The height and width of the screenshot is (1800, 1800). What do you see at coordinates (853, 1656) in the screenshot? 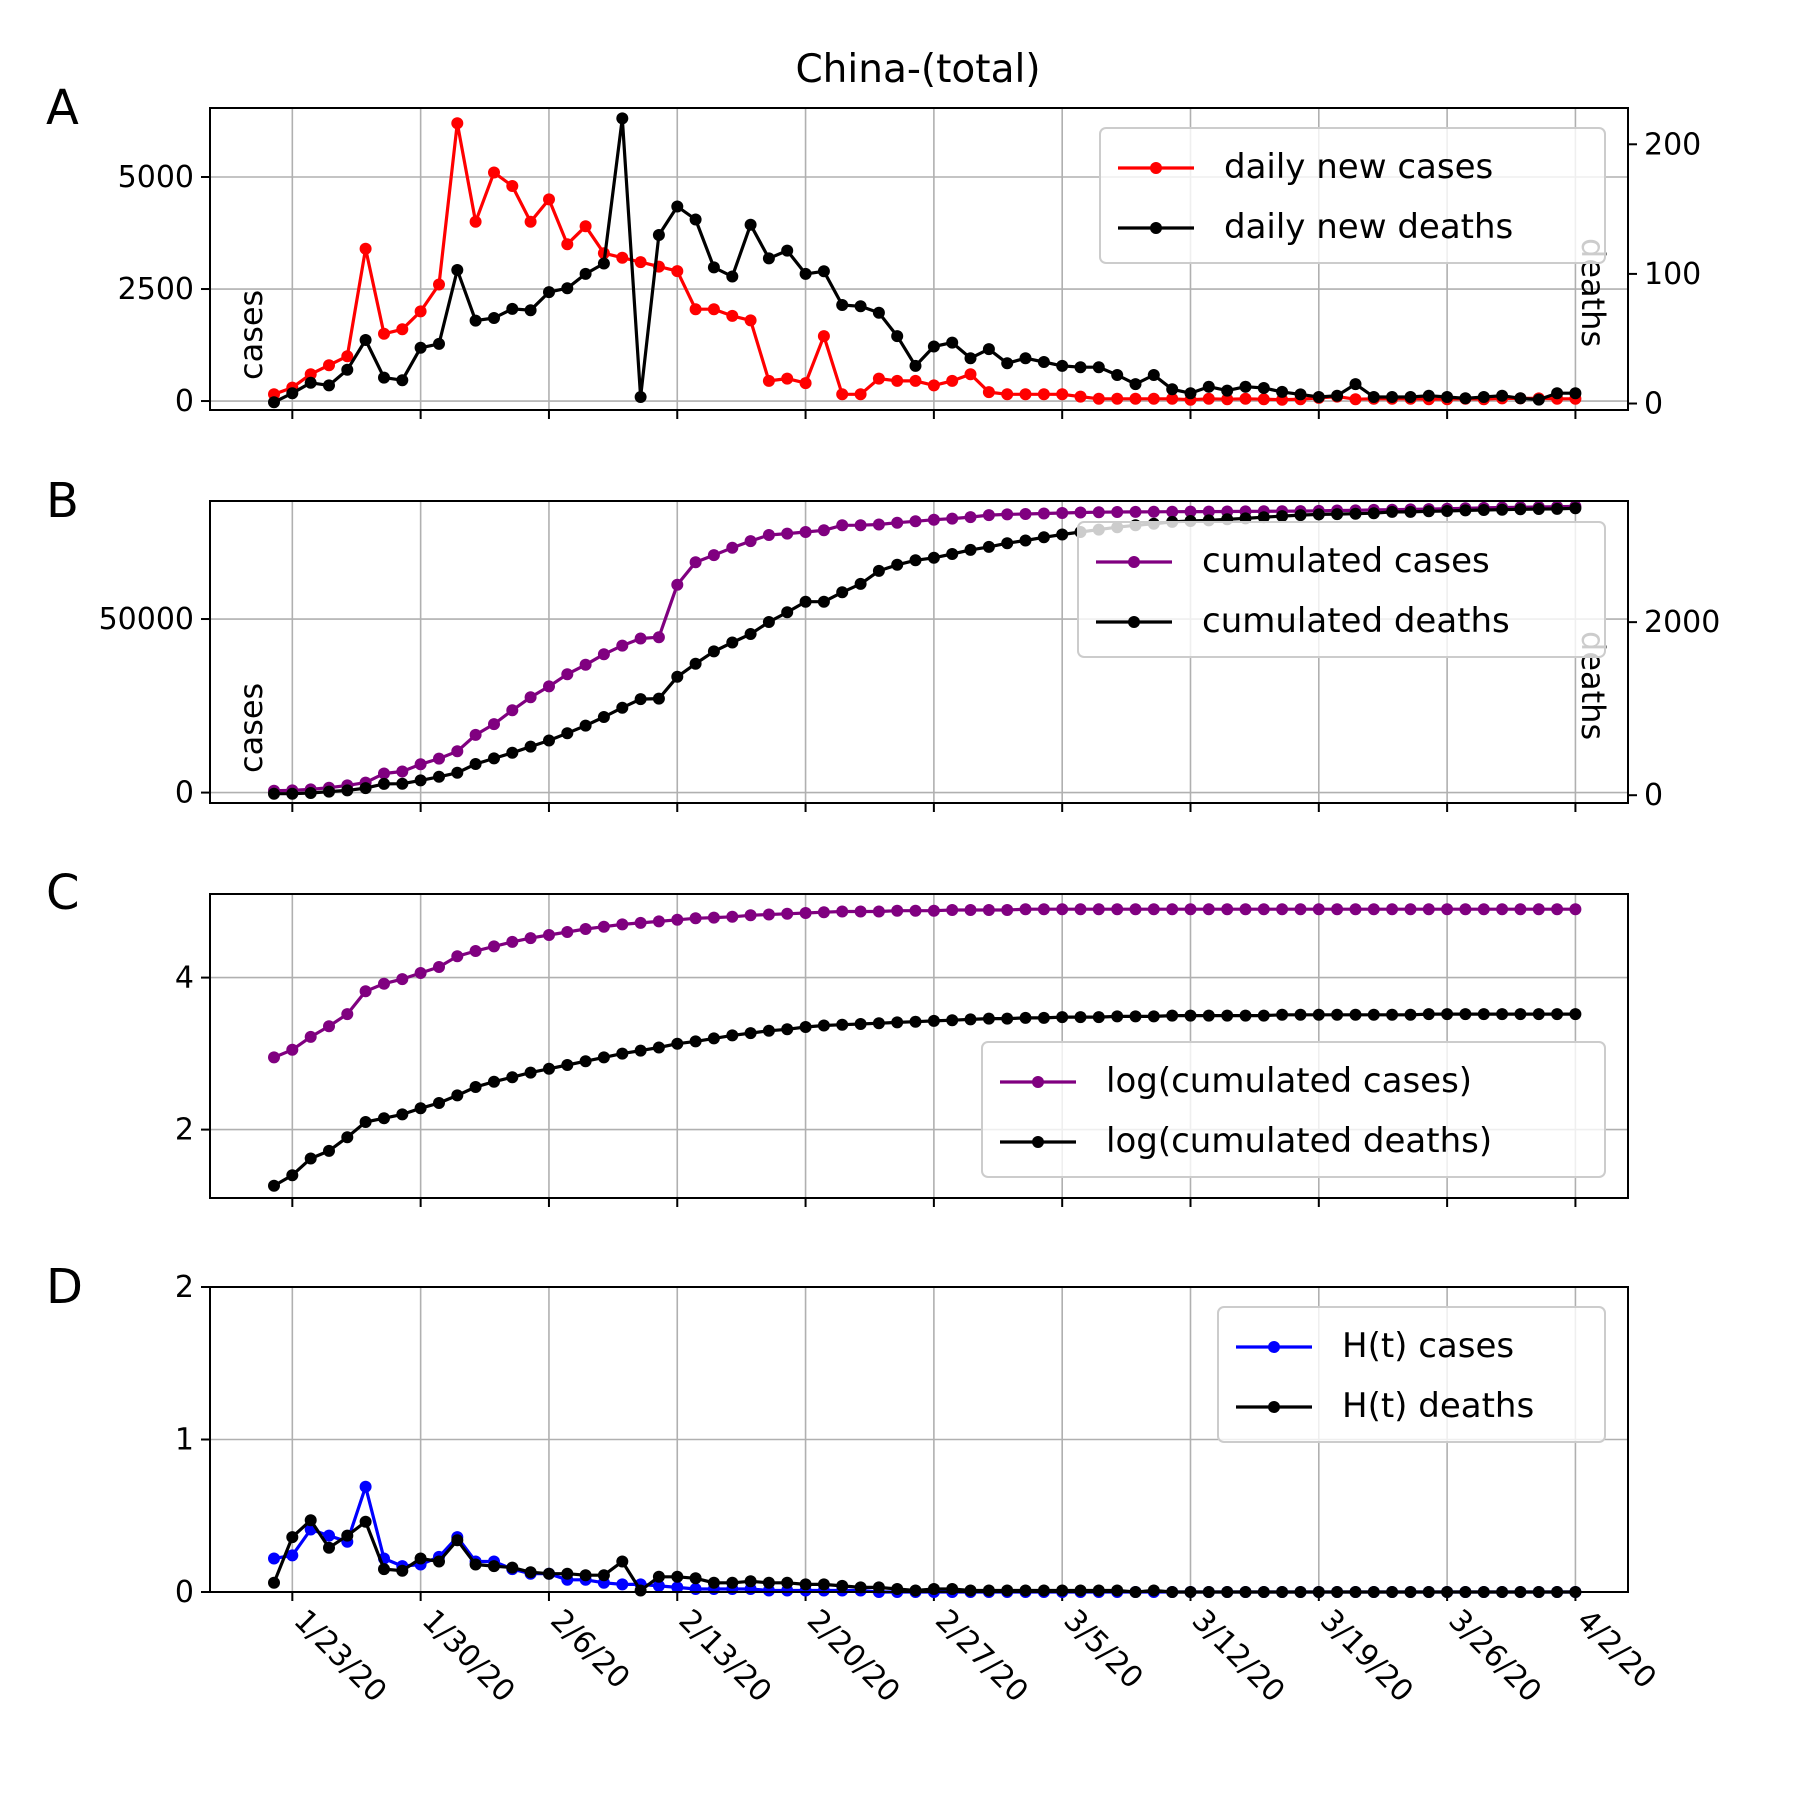
I see `x-tick-label: 2/20/20` at bounding box center [853, 1656].